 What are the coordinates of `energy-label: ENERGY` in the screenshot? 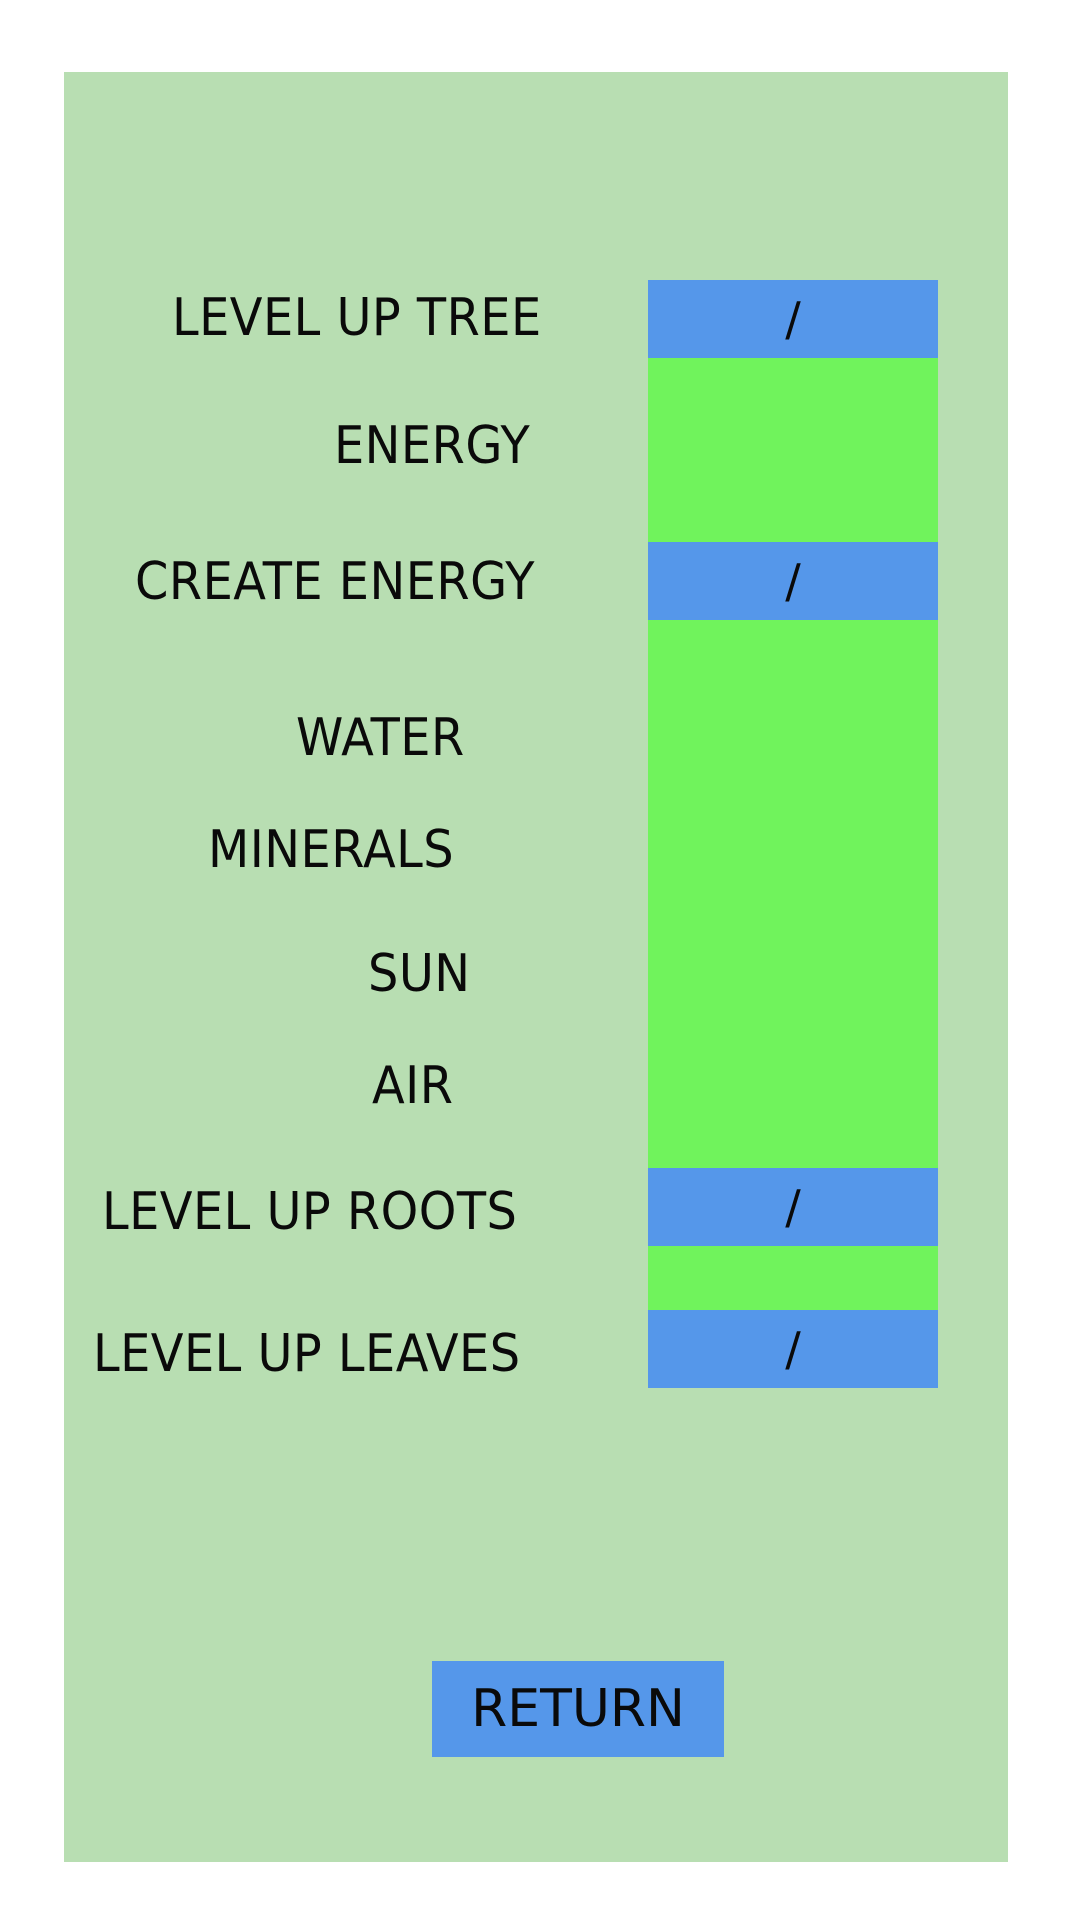 It's located at (432, 446).